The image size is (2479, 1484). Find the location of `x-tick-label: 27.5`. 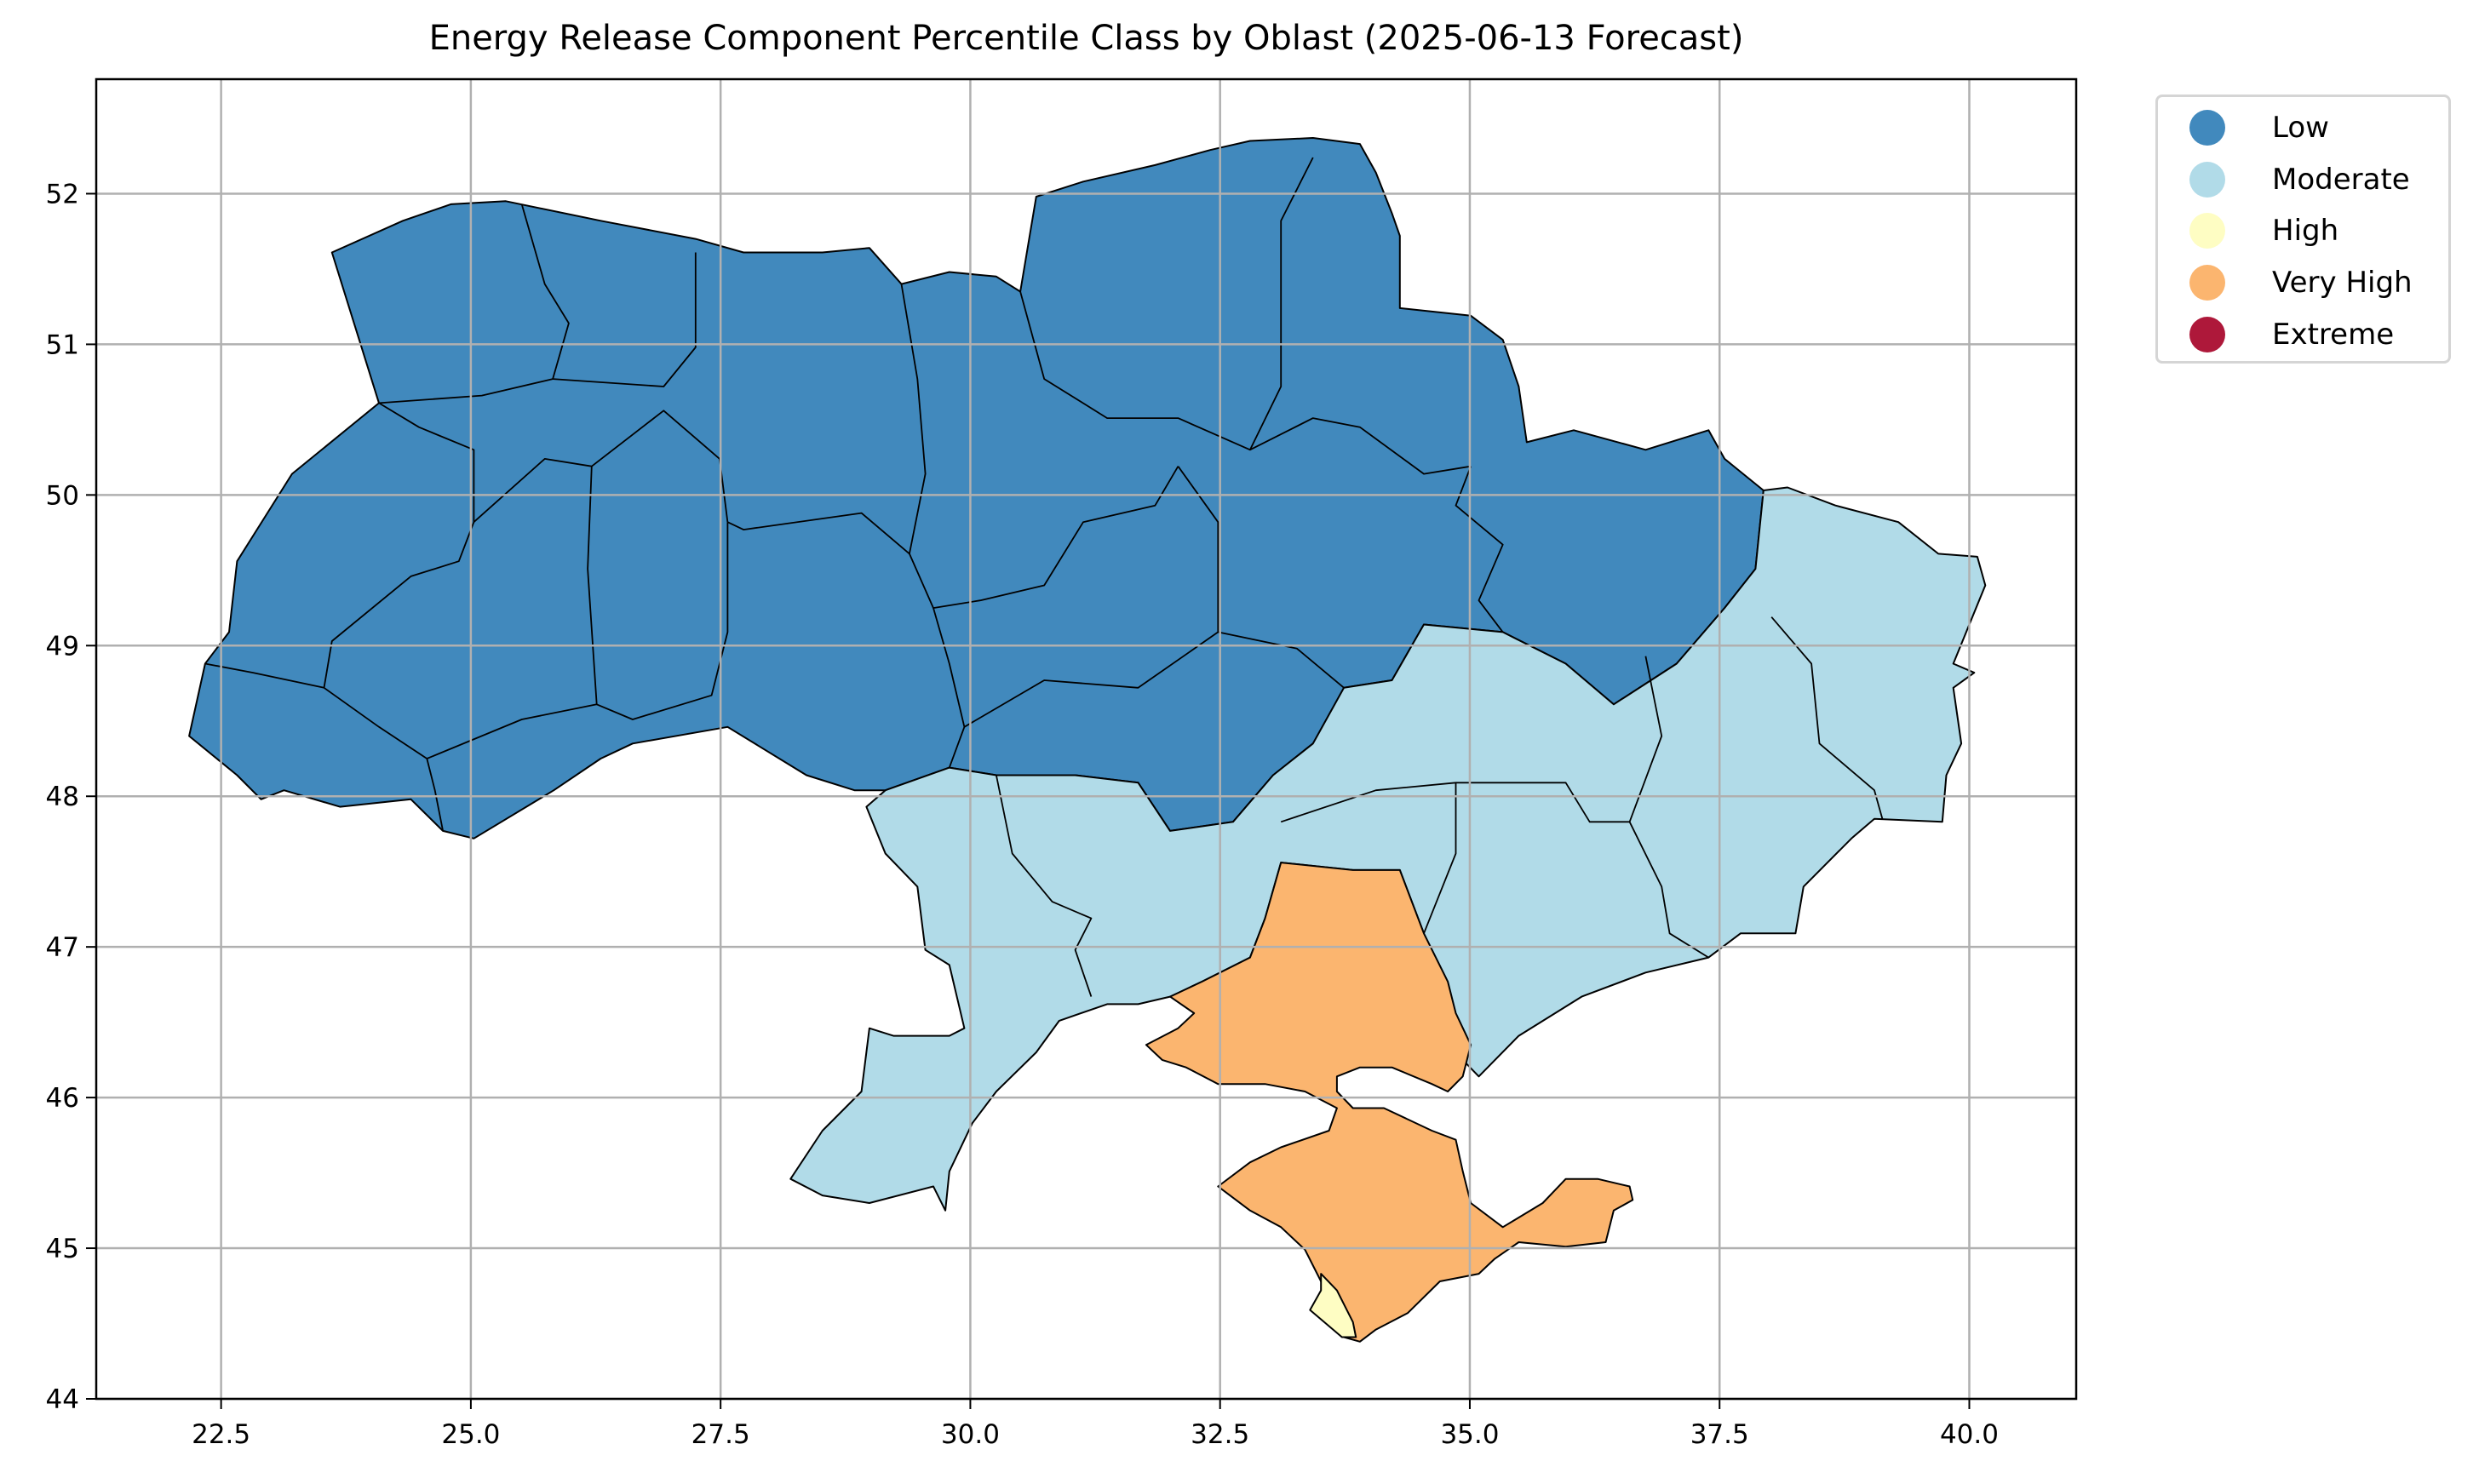

x-tick-label: 27.5 is located at coordinates (720, 1435).